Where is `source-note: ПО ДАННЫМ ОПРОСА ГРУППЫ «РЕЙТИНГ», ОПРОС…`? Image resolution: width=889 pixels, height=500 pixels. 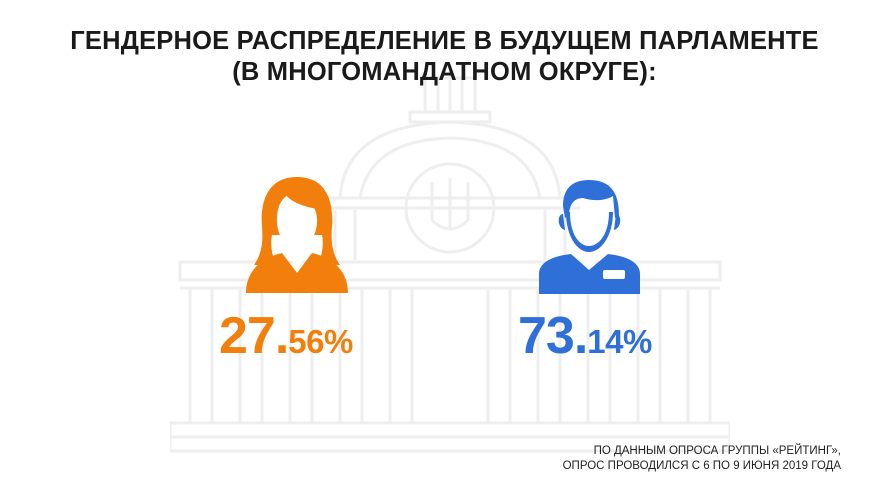 source-note: ПО ДАННЫМ ОПРОСА ГРУППЫ «РЕЙТИНГ», ОПРОС… is located at coordinates (702, 459).